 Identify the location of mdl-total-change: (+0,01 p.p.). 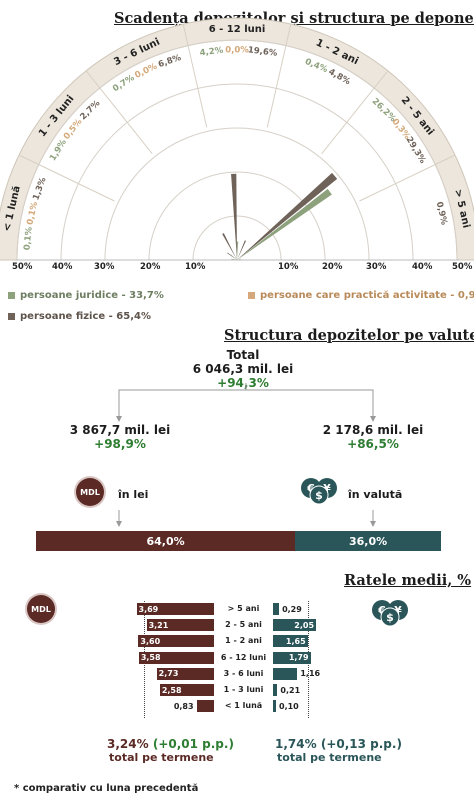
(193, 744).